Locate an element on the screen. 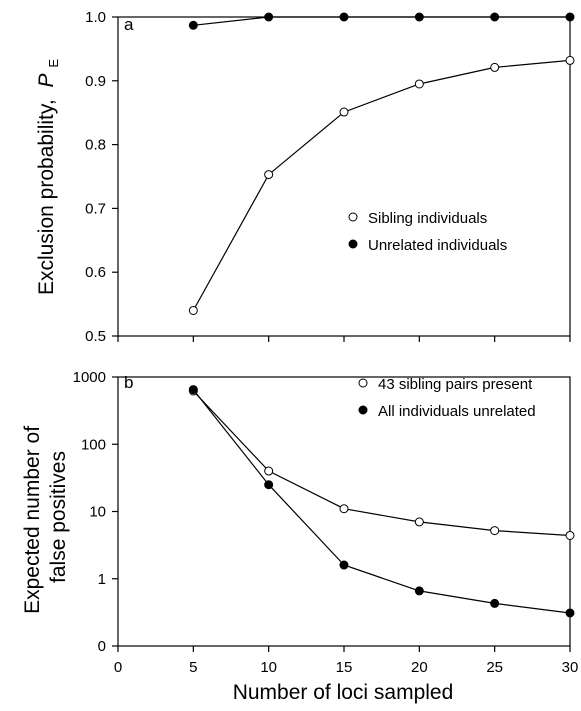  panel-a-legend-marker-sibling is located at coordinates (353, 217).